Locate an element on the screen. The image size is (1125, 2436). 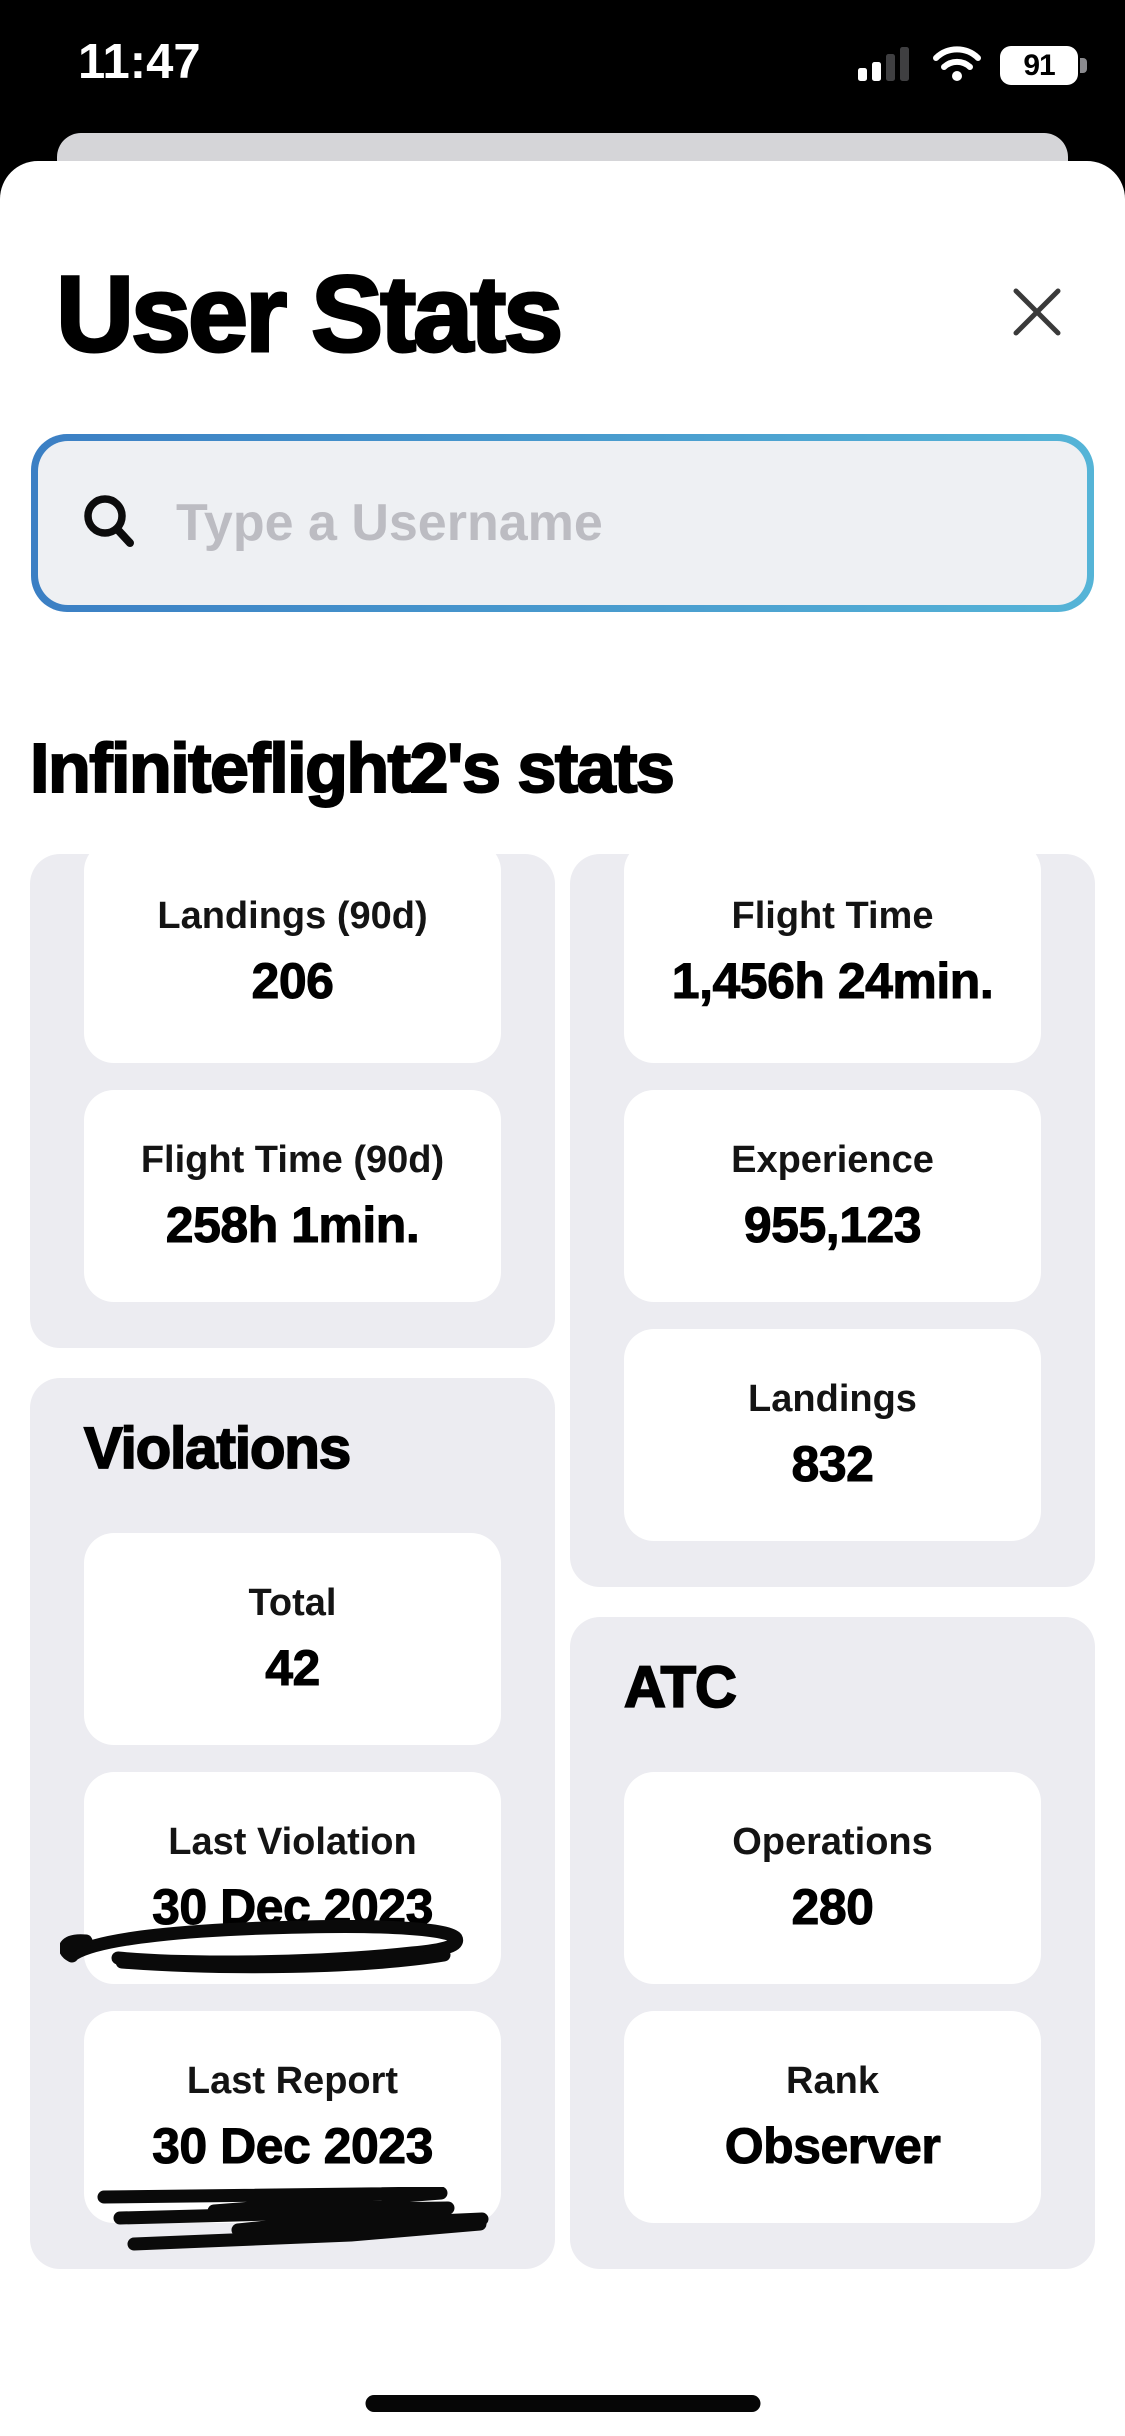
card-label: Landings (90d) is located at coordinates (292, 915).